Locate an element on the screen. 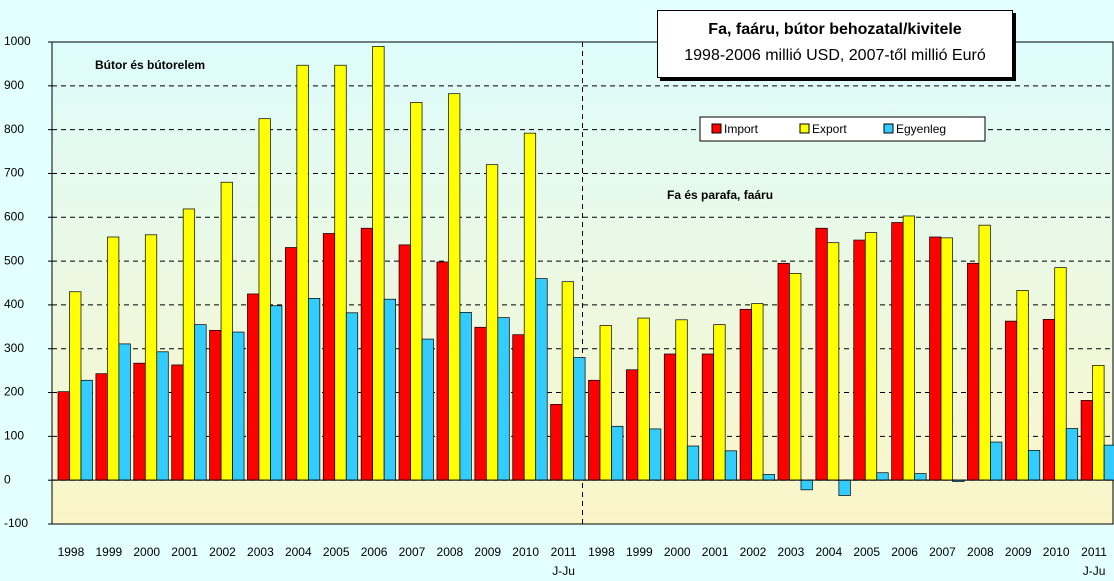 This screenshot has height=581, width=1114. y-tick-label: 700 is located at coordinates (14, 173).